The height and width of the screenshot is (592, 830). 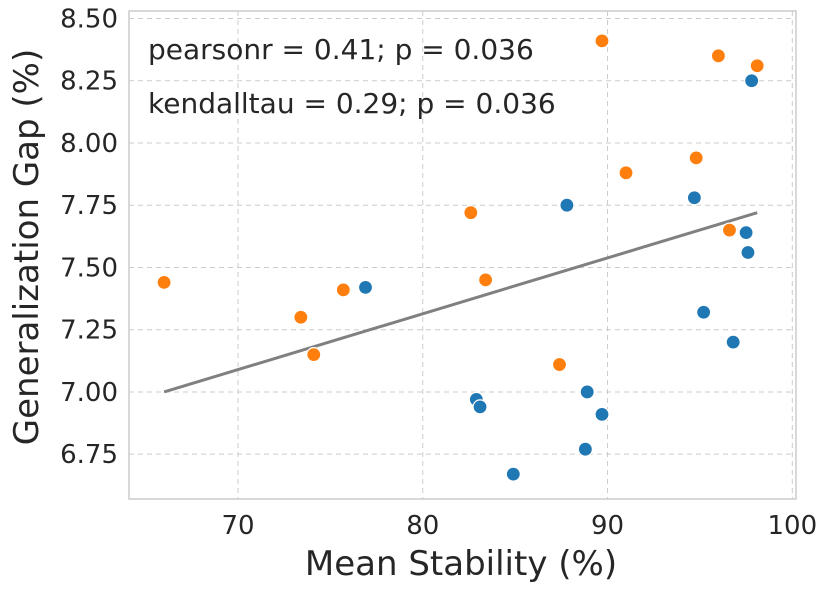 What do you see at coordinates (461, 564) in the screenshot?
I see `x-axis-title: Mean Stability (%)` at bounding box center [461, 564].